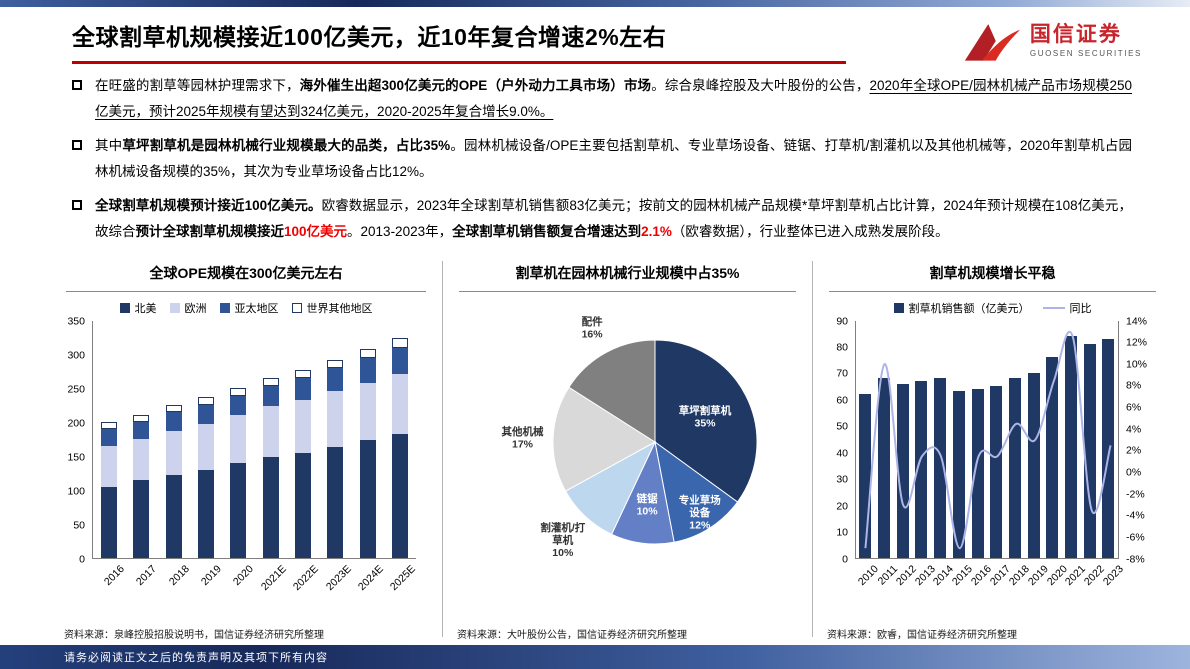  I want to click on x-tick: 2022E, so click(306, 578).